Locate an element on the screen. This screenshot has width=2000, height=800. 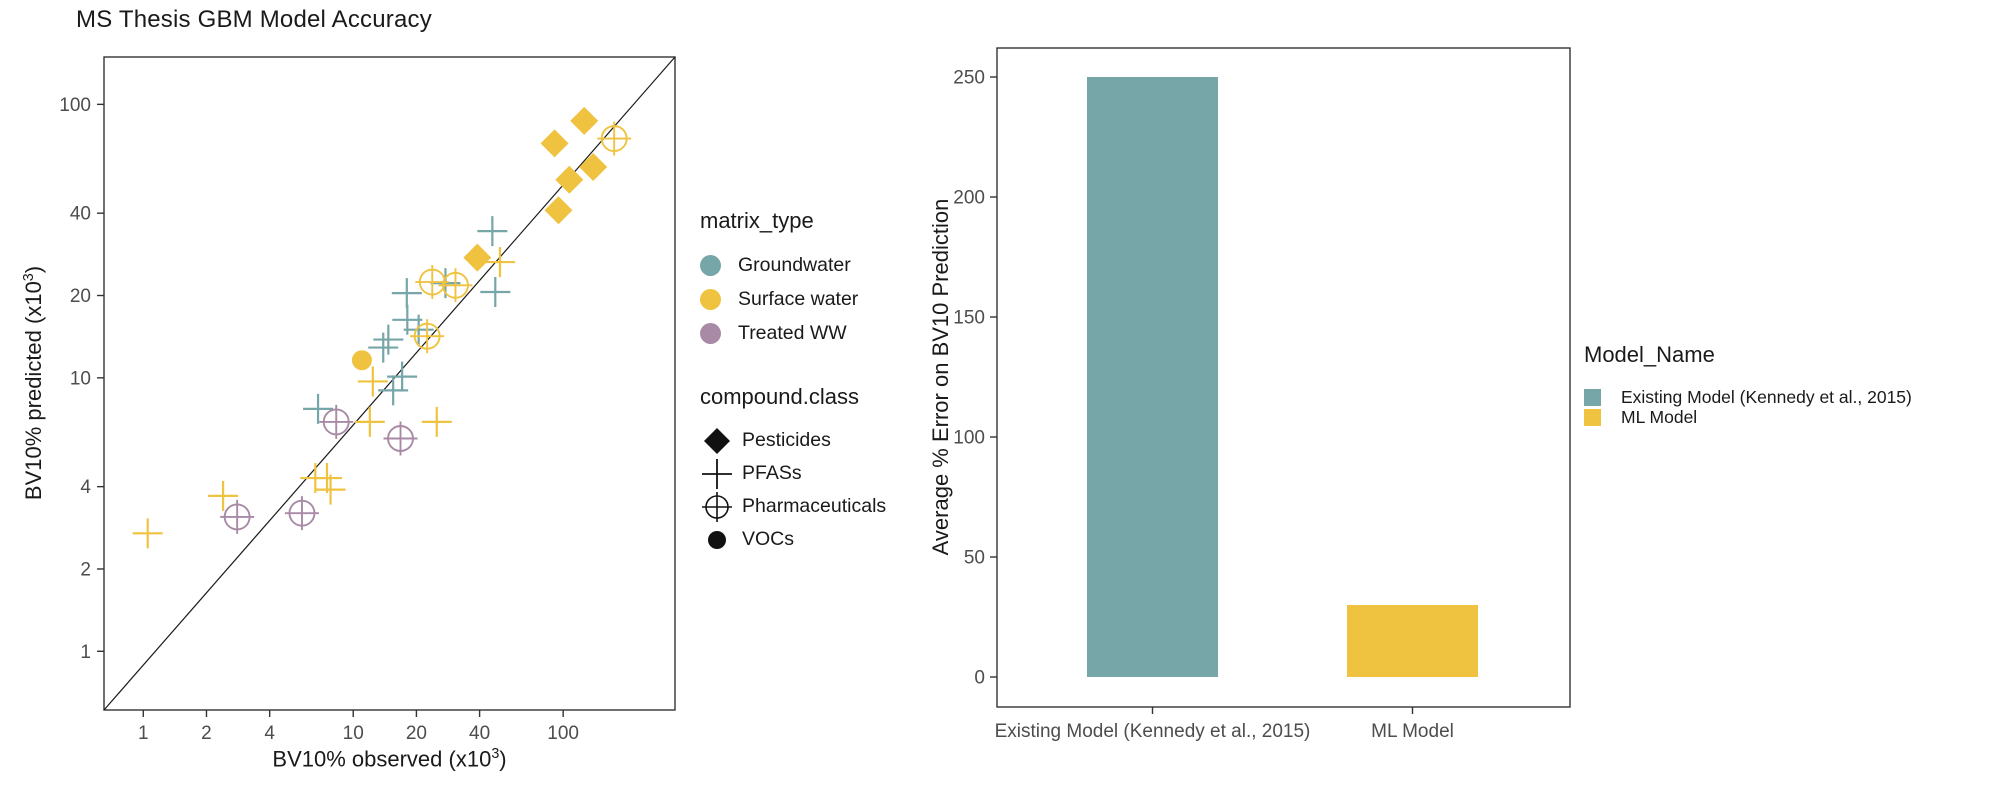
legend-item-pfass: PFASs is located at coordinates (793, 473).